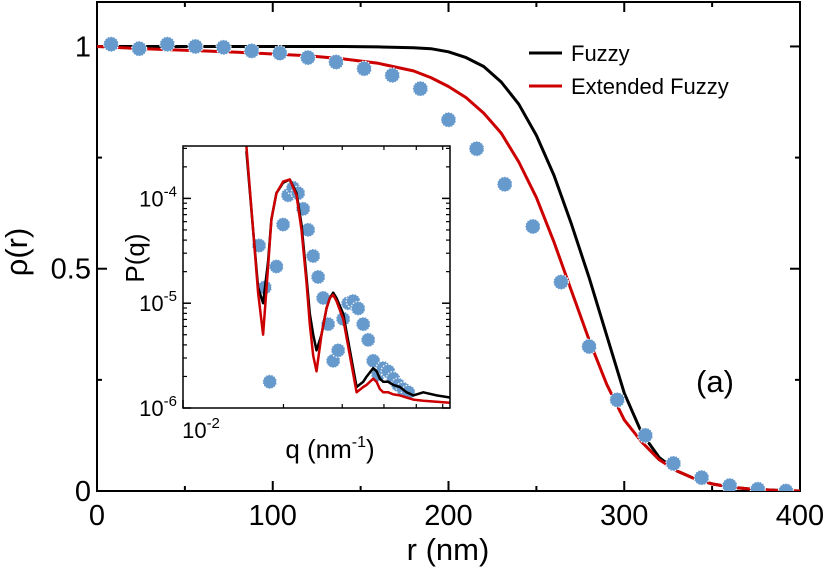  I want to click on legend: Fuzzy Extended Fuzzy, so click(629, 70).